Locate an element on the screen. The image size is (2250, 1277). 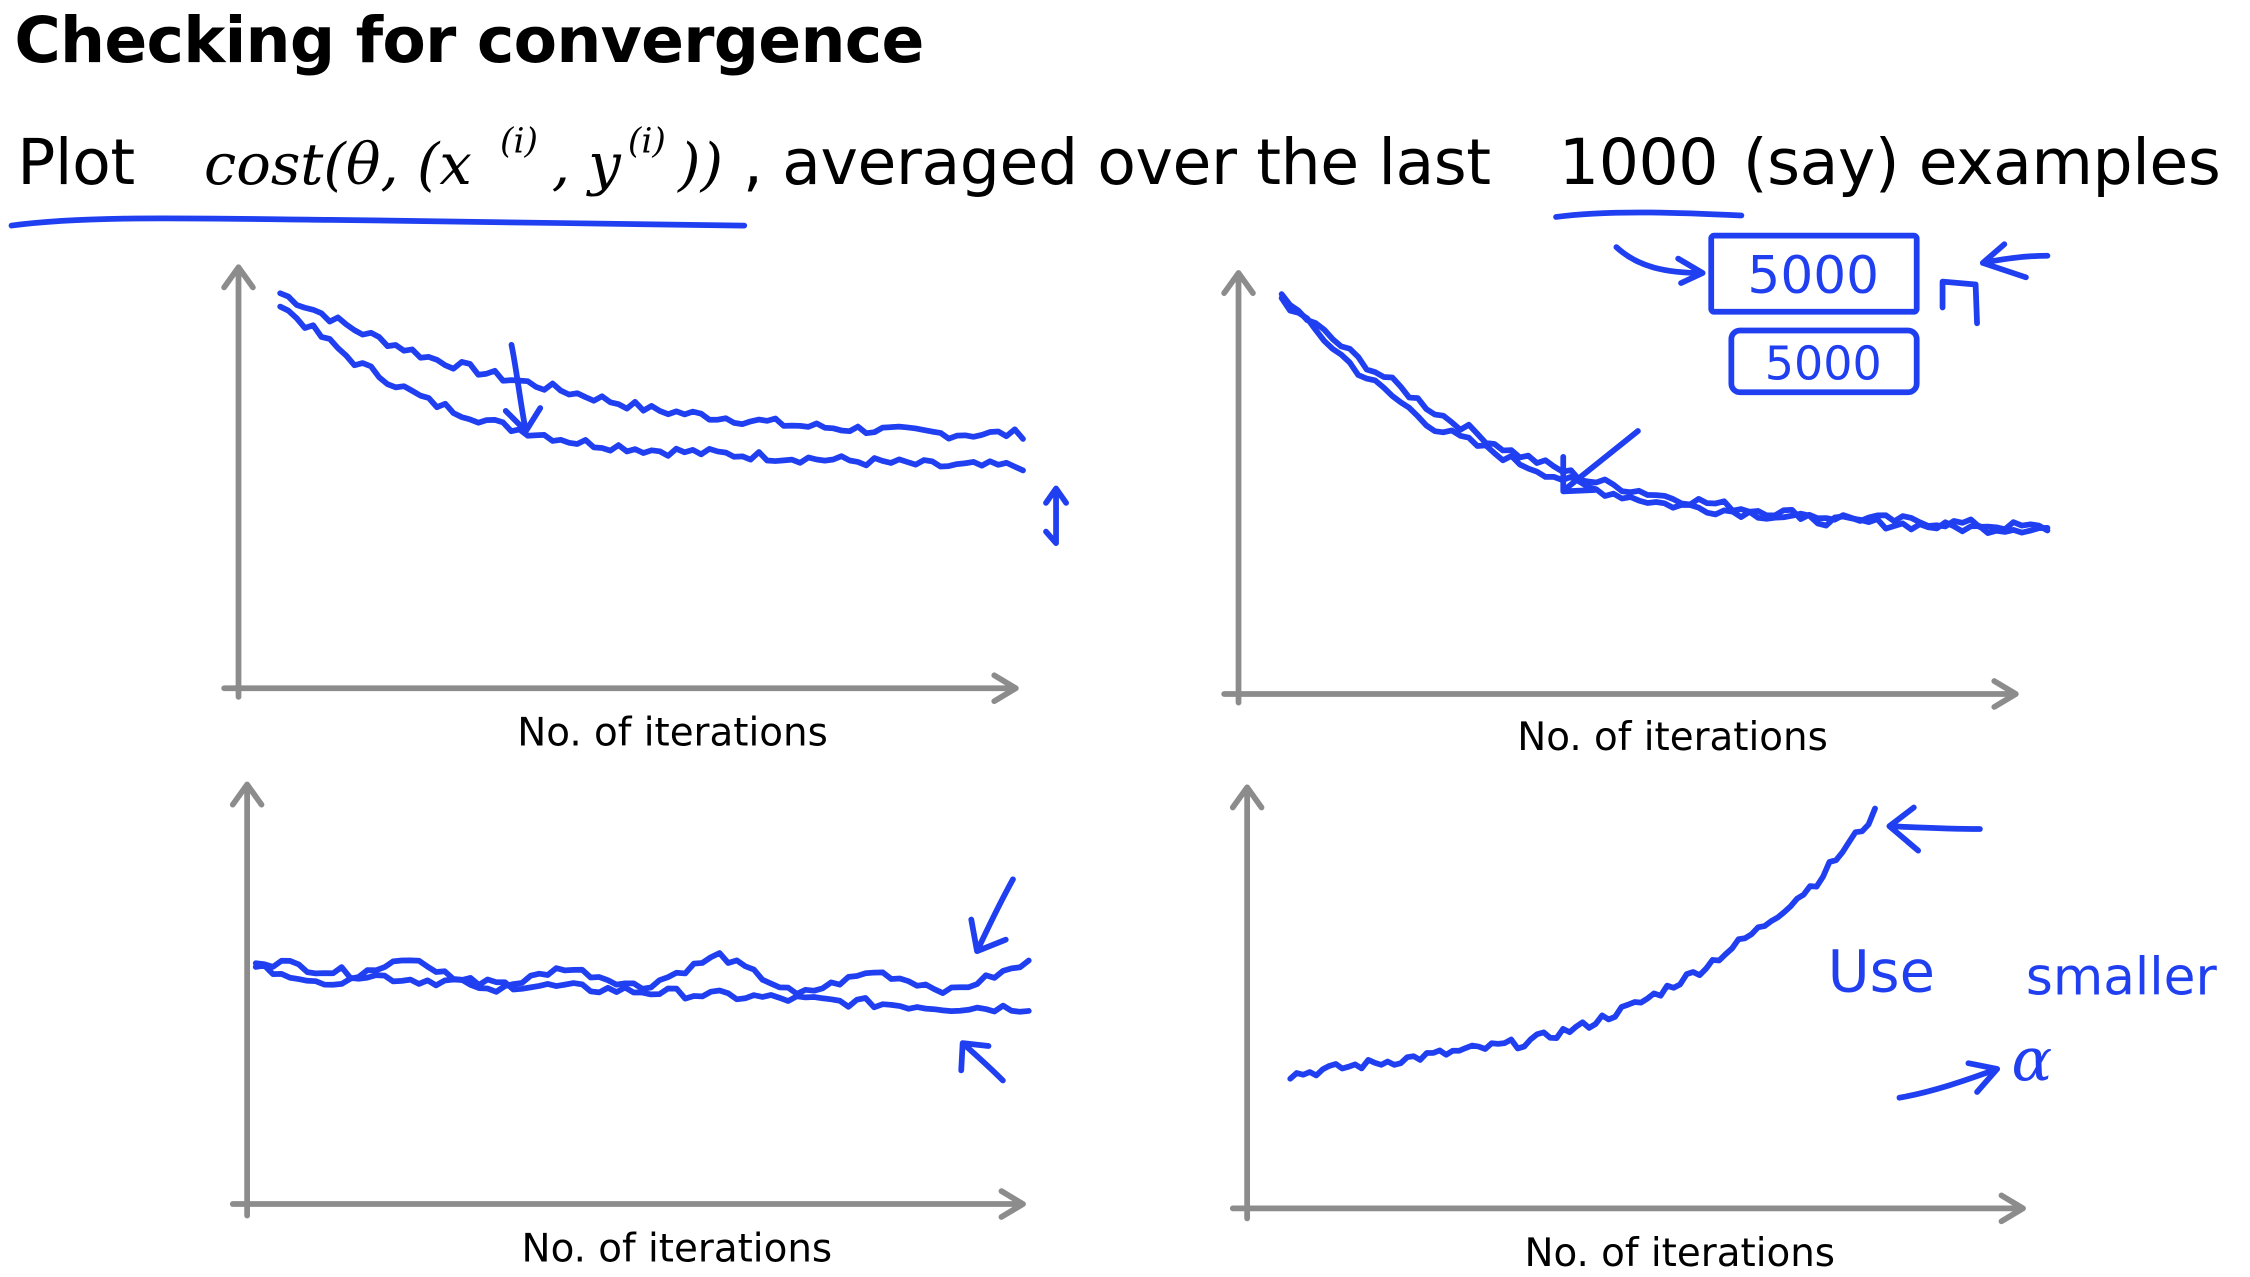
arrow-to-box is located at coordinates (1659, 265).